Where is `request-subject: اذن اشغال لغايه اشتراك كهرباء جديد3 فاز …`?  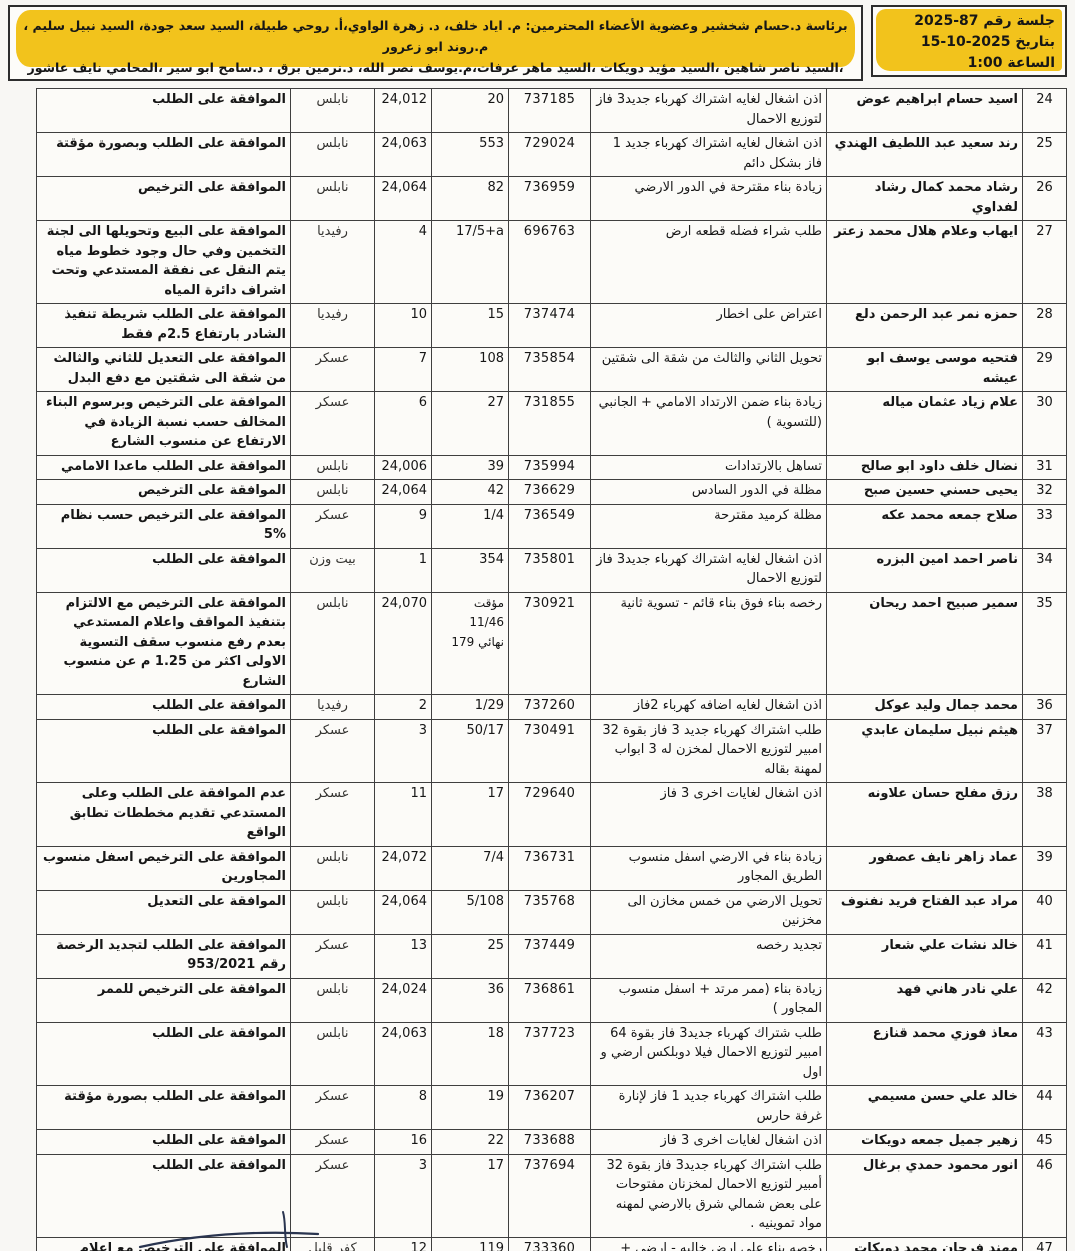 request-subject: اذن اشغال لغايه اشتراك كهرباء جديد3 فاز … is located at coordinates (708, 570).